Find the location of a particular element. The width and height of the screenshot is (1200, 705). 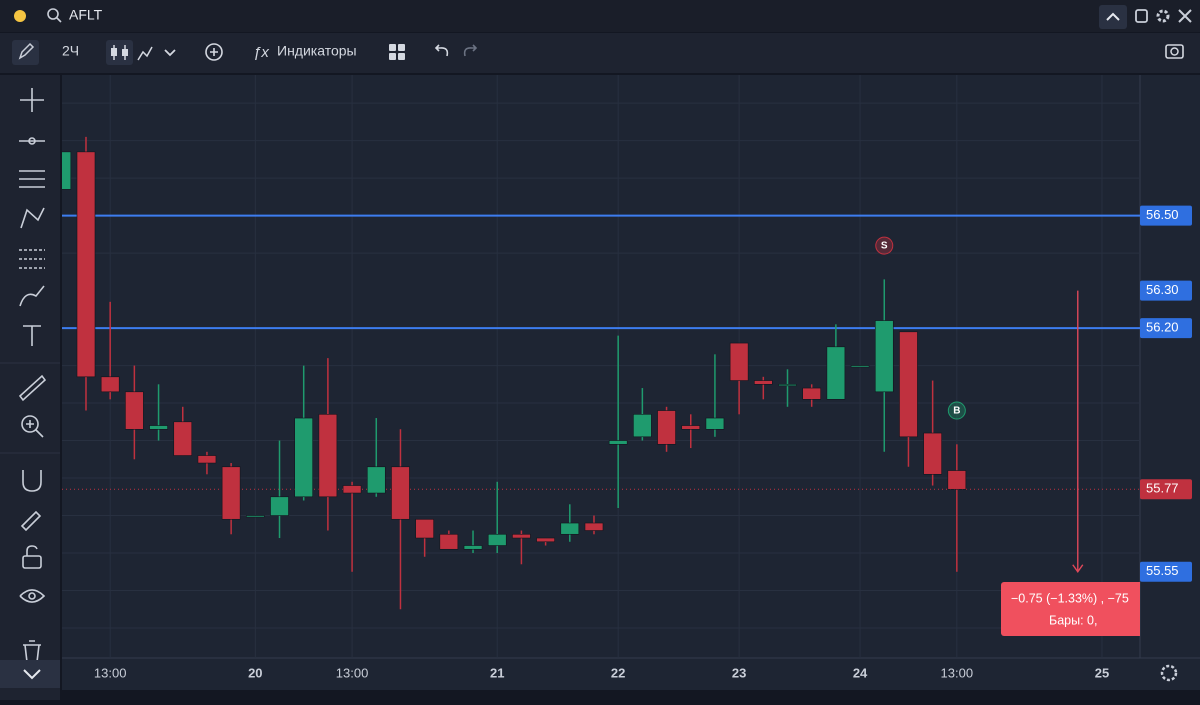

fx-icon: ƒx is located at coordinates (261, 52).